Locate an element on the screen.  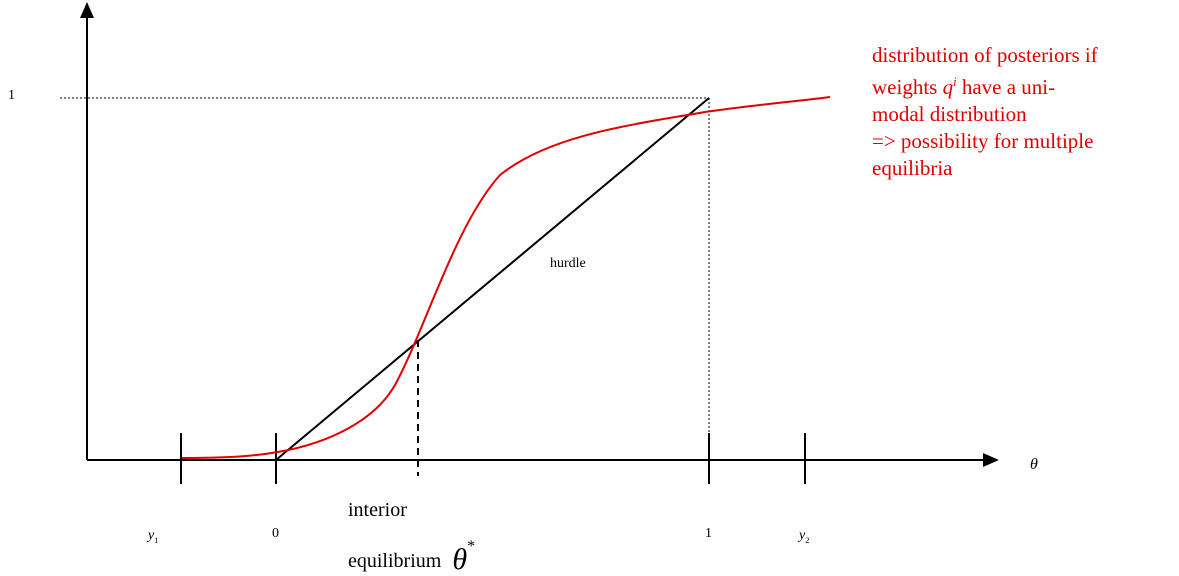
tick-label-y1-base: y is located at coordinates (151, 535).